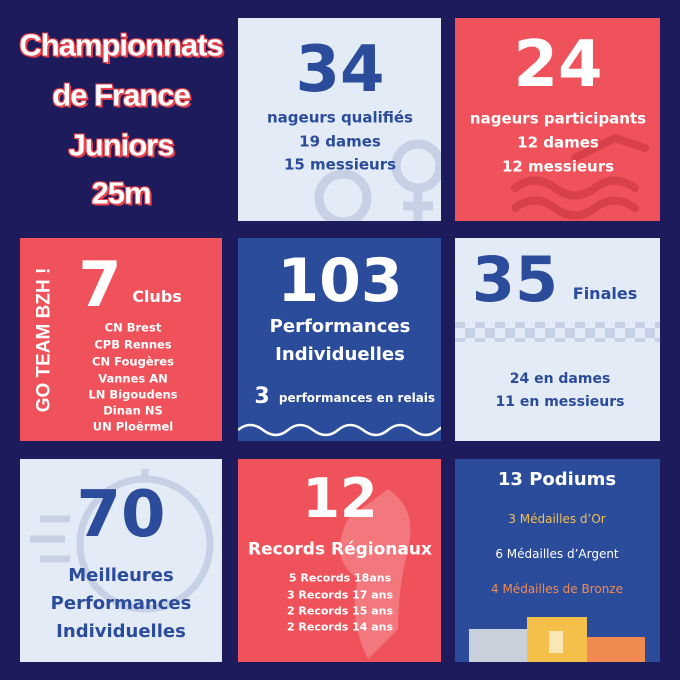  Describe the element at coordinates (340, 164) in the screenshot. I see `stat-line: 15 messieurs` at that location.